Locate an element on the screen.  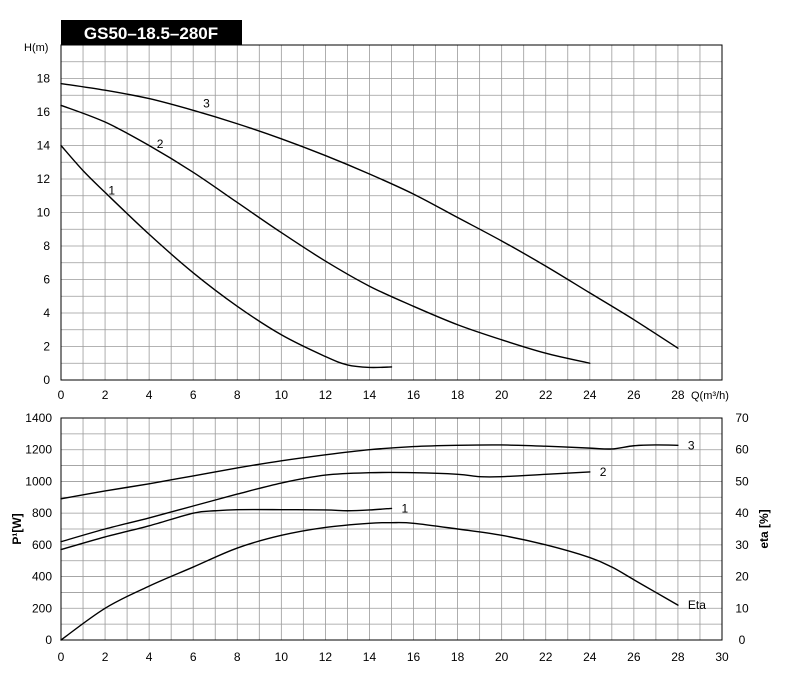
head-x-tick-label: 0 is located at coordinates (61, 395).